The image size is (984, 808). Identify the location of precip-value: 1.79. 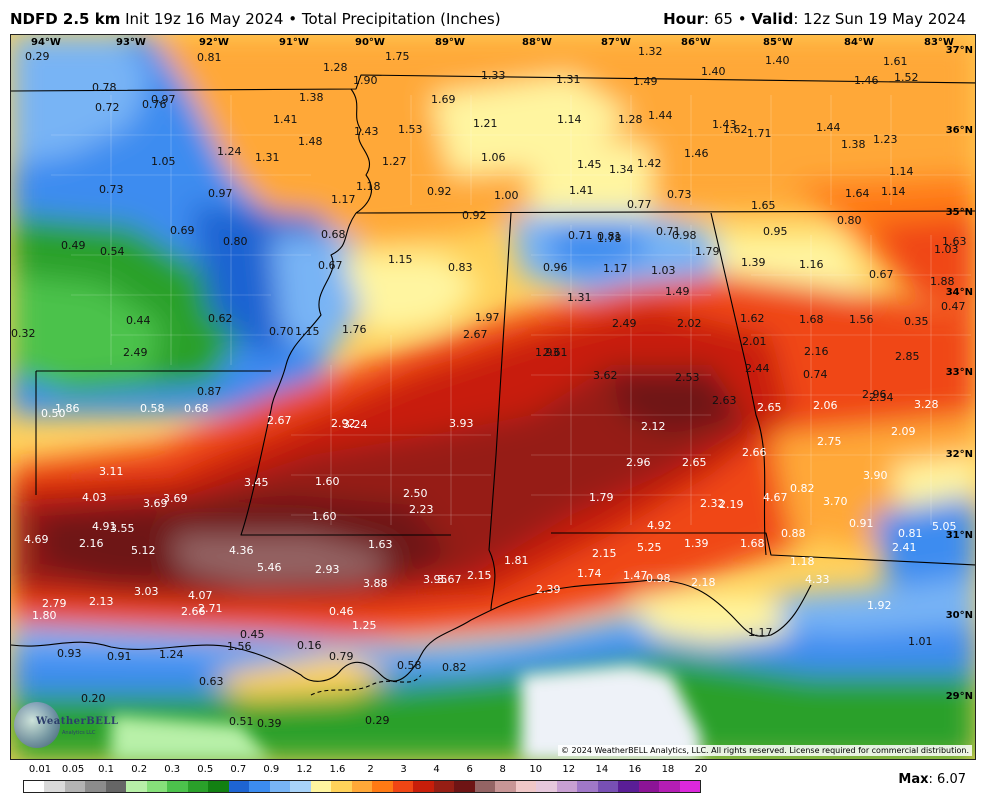
(707, 251).